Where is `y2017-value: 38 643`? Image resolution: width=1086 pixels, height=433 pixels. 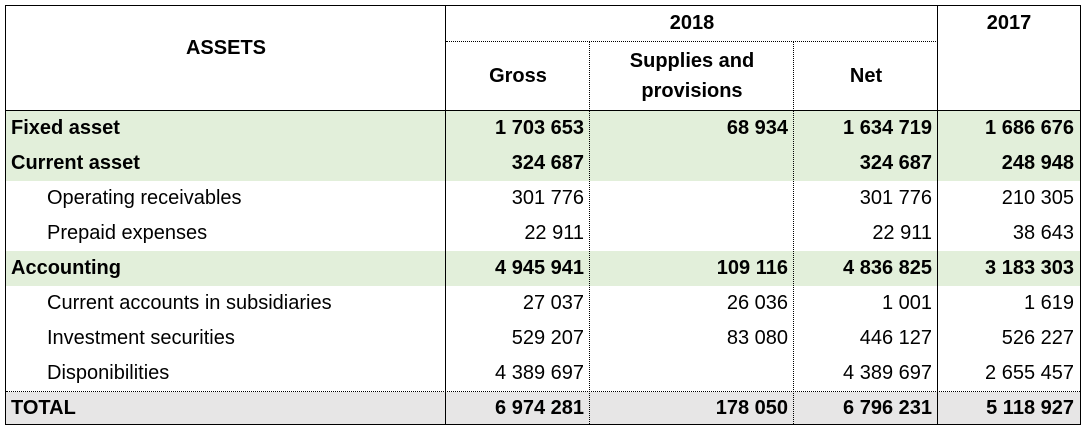
y2017-value: 38 643 is located at coordinates (1043, 233).